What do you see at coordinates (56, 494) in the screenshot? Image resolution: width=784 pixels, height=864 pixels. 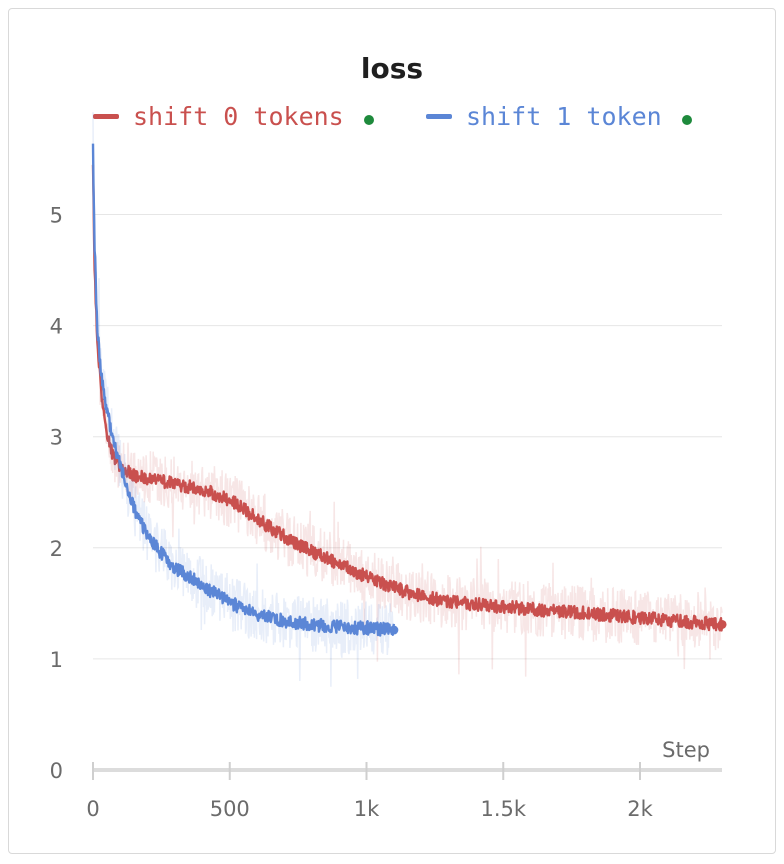 I see `y-axis: 0 1 2 3 4 5` at bounding box center [56, 494].